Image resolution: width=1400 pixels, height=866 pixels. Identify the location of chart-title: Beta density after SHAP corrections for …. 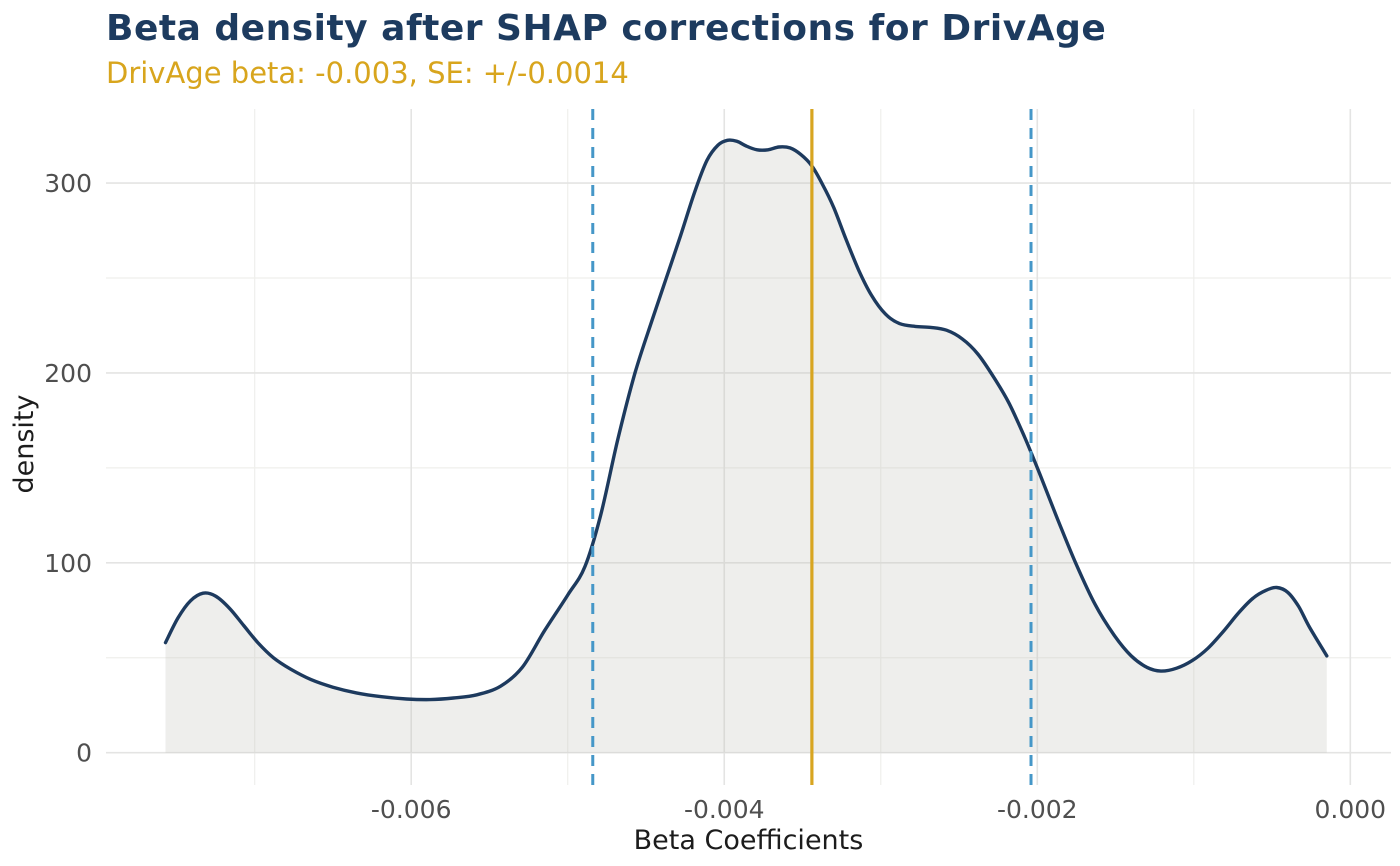
(606, 28).